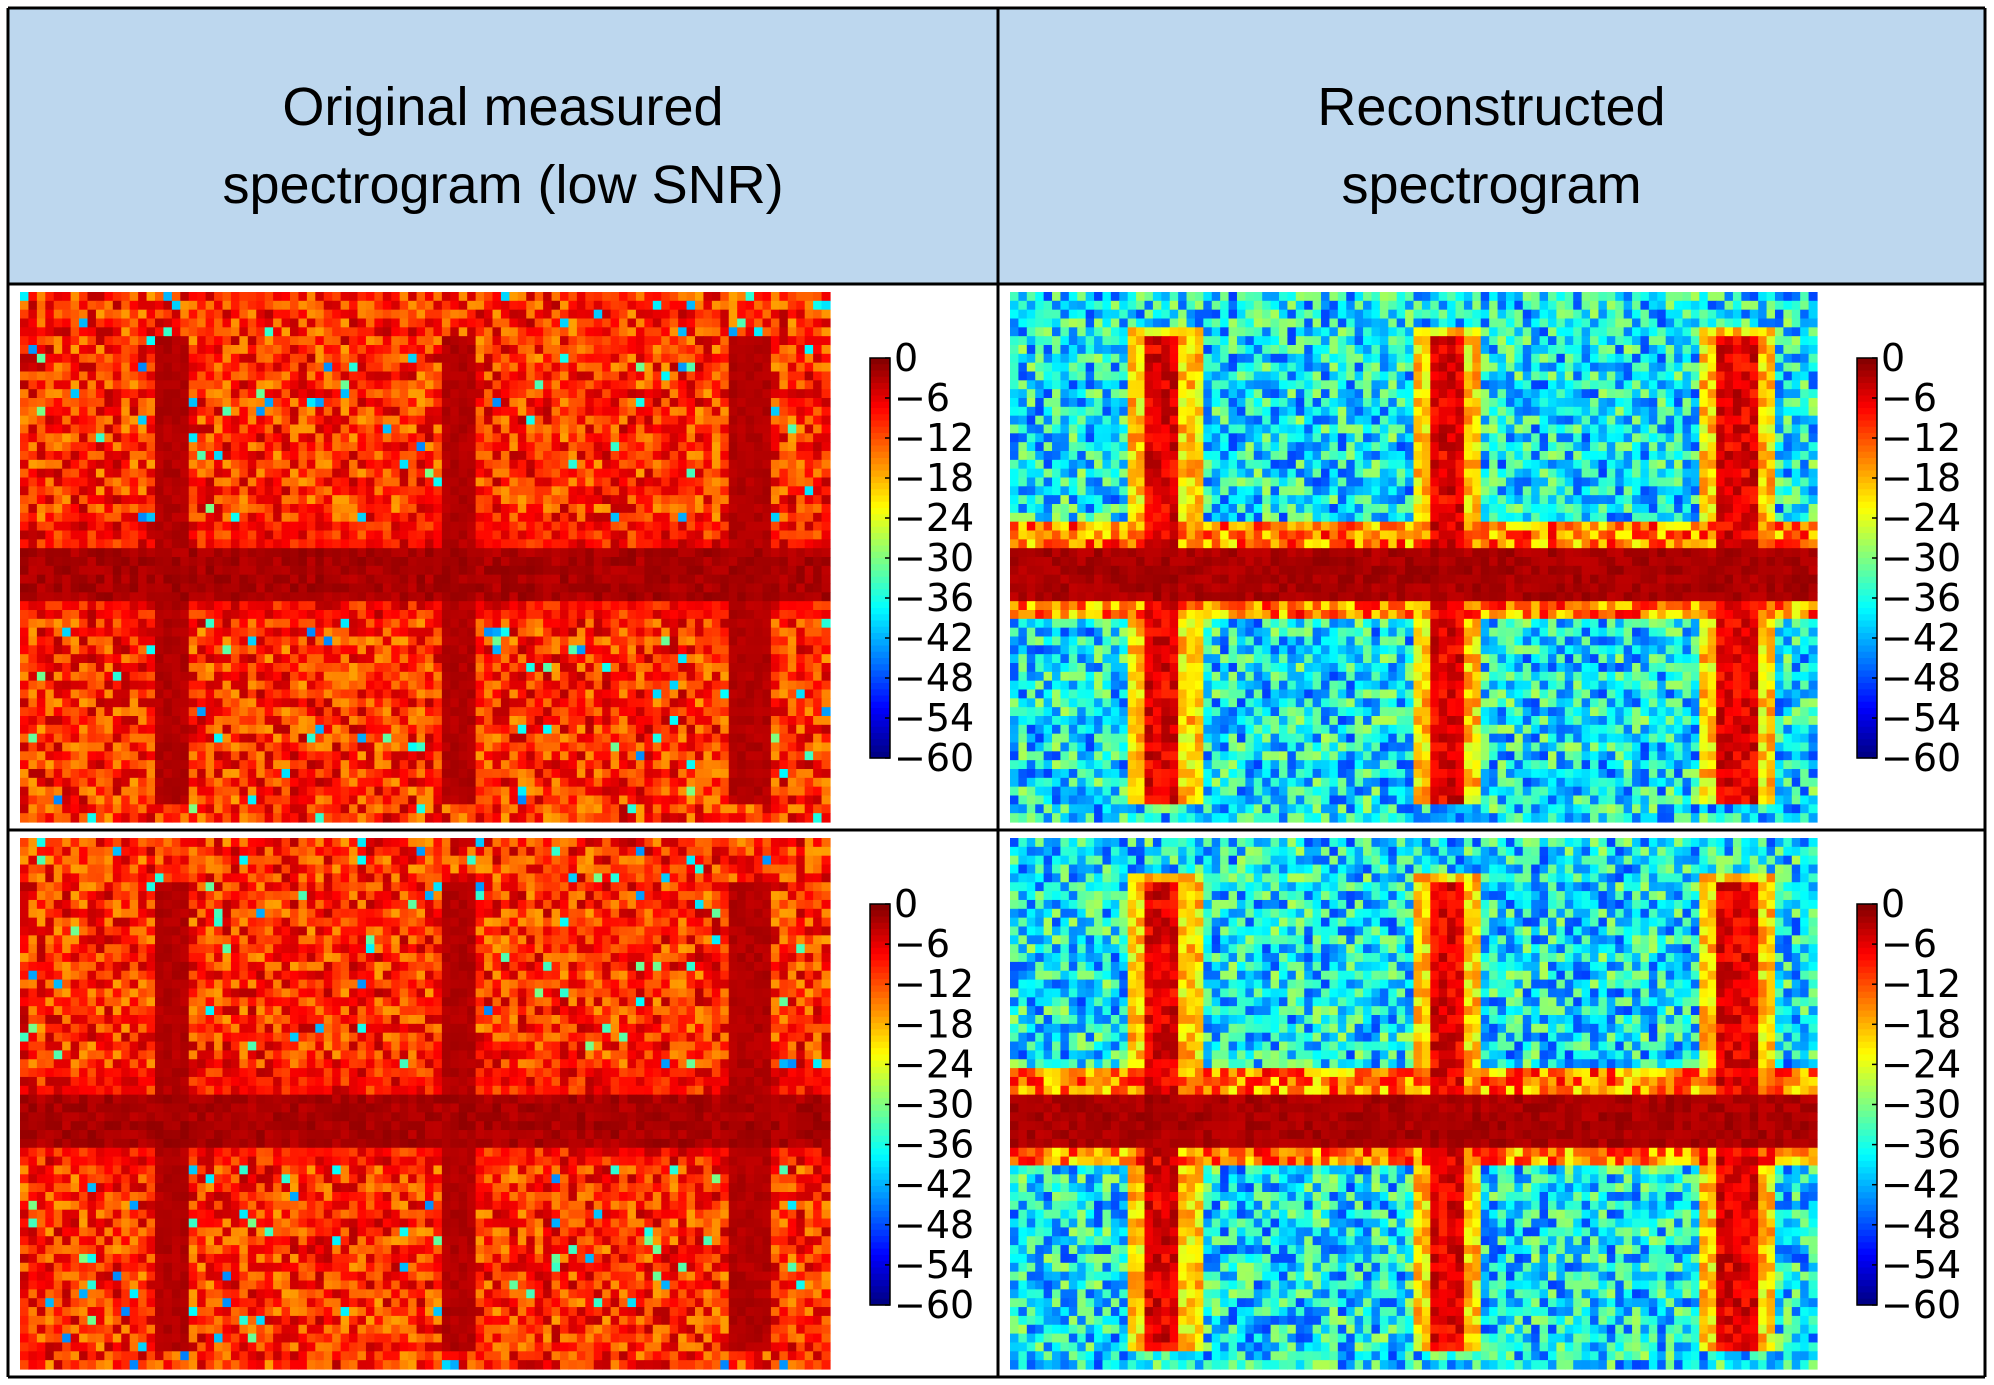 The height and width of the screenshot is (1385, 1994). Describe the element at coordinates (502, 107) in the screenshot. I see `header-original-line-1: Original measured` at that location.